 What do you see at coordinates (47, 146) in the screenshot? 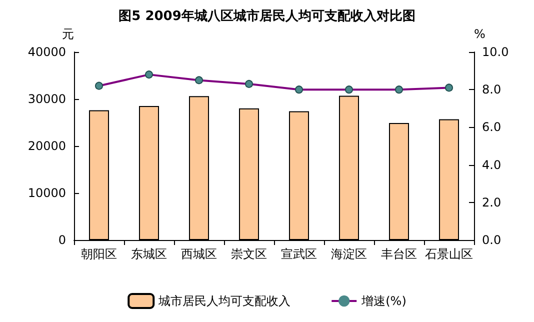
I see `y-tick-label: 20000` at bounding box center [47, 146].